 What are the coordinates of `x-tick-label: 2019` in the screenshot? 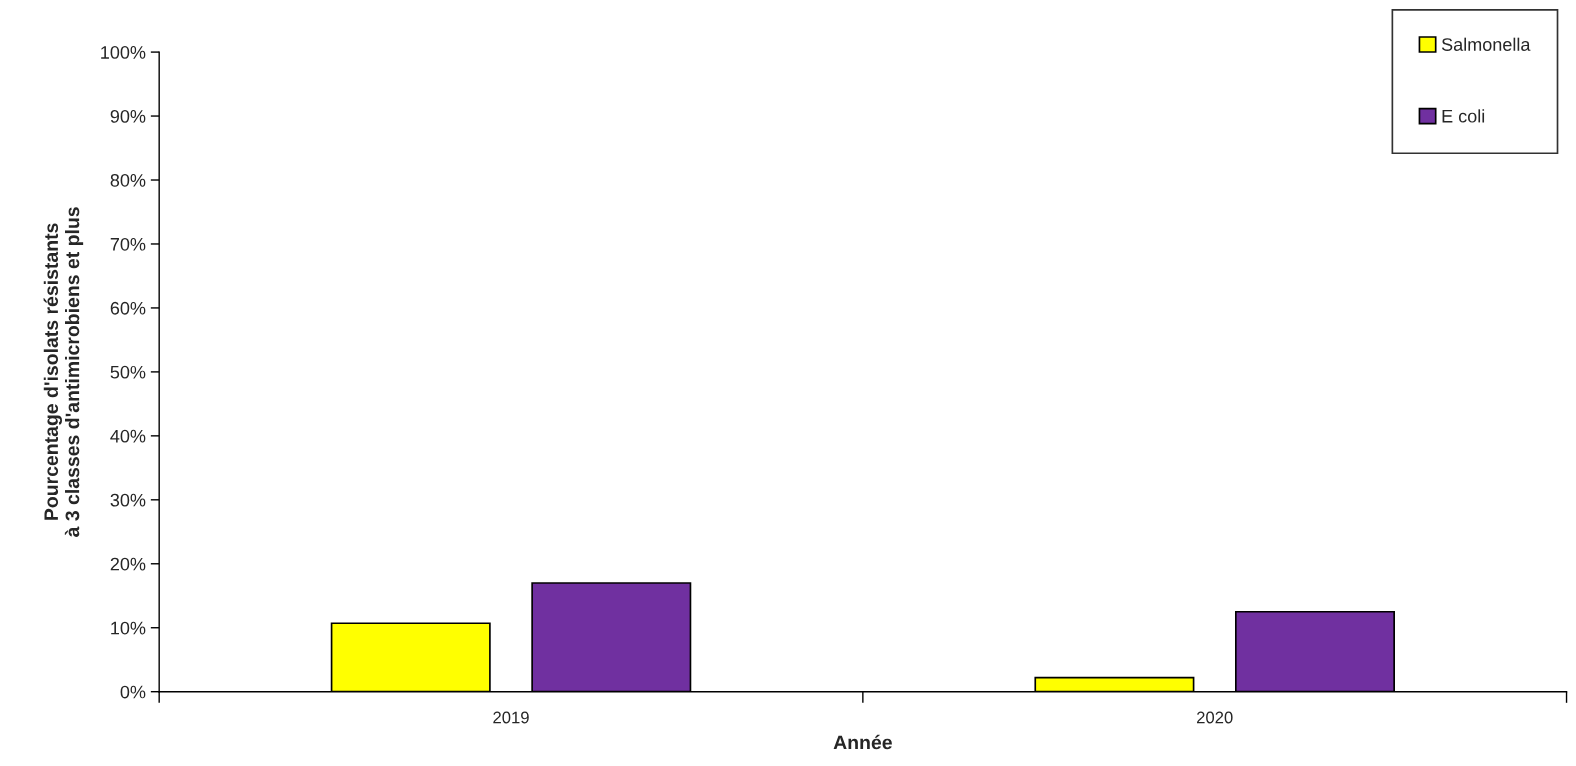 It's located at (511, 717).